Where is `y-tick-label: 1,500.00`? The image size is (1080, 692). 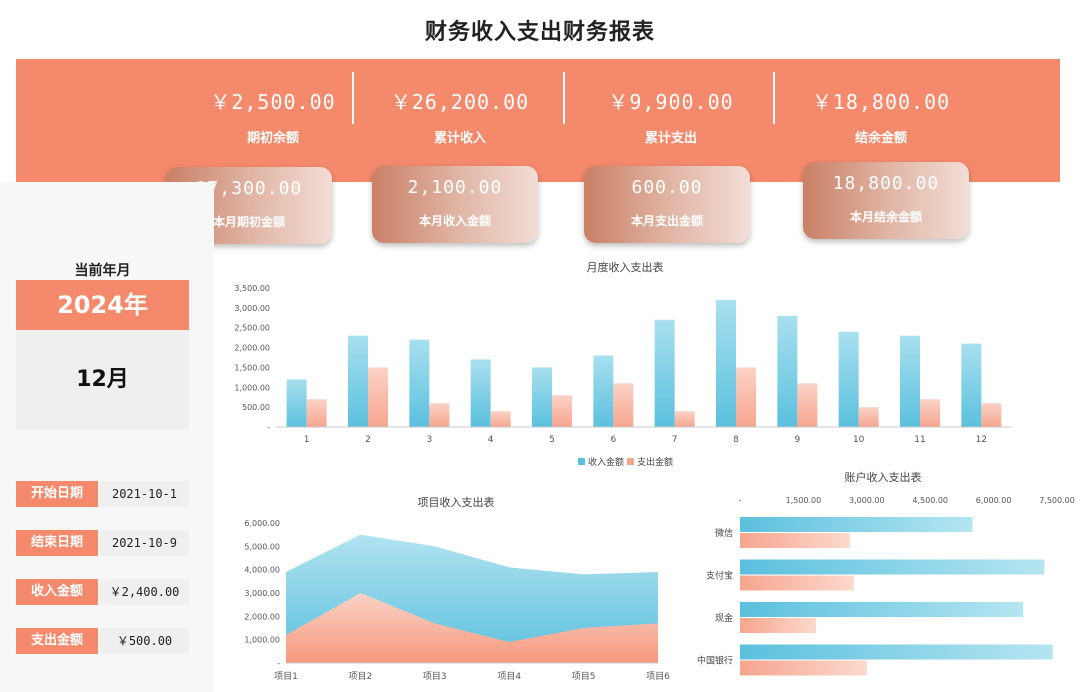
y-tick-label: 1,500.00 is located at coordinates (252, 367).